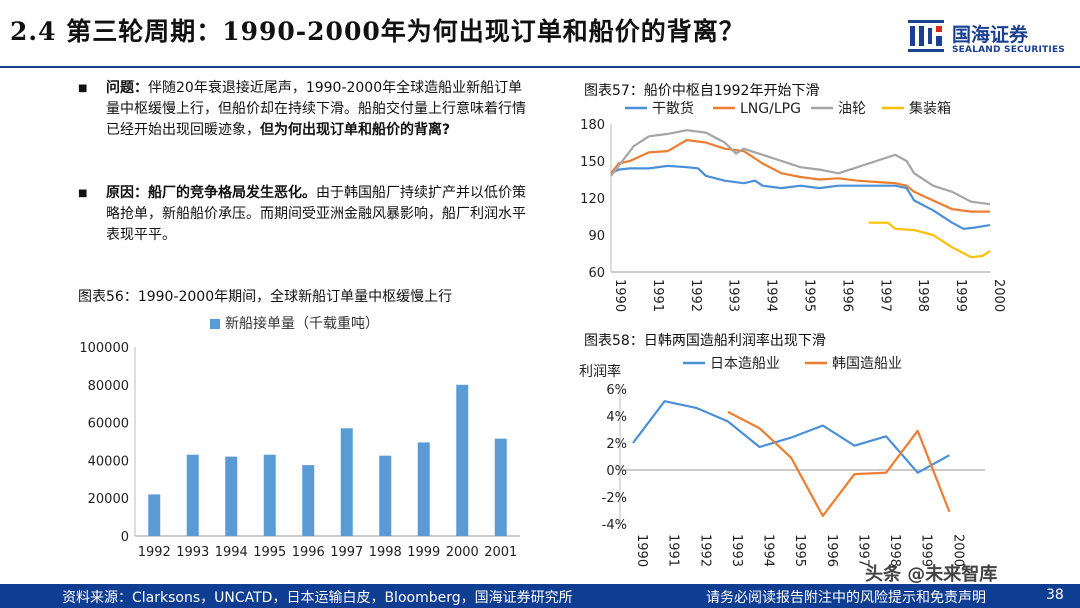 The height and width of the screenshot is (608, 1080). What do you see at coordinates (922, 295) in the screenshot?
I see `chart57-x-tick-label: 1998` at bounding box center [922, 295].